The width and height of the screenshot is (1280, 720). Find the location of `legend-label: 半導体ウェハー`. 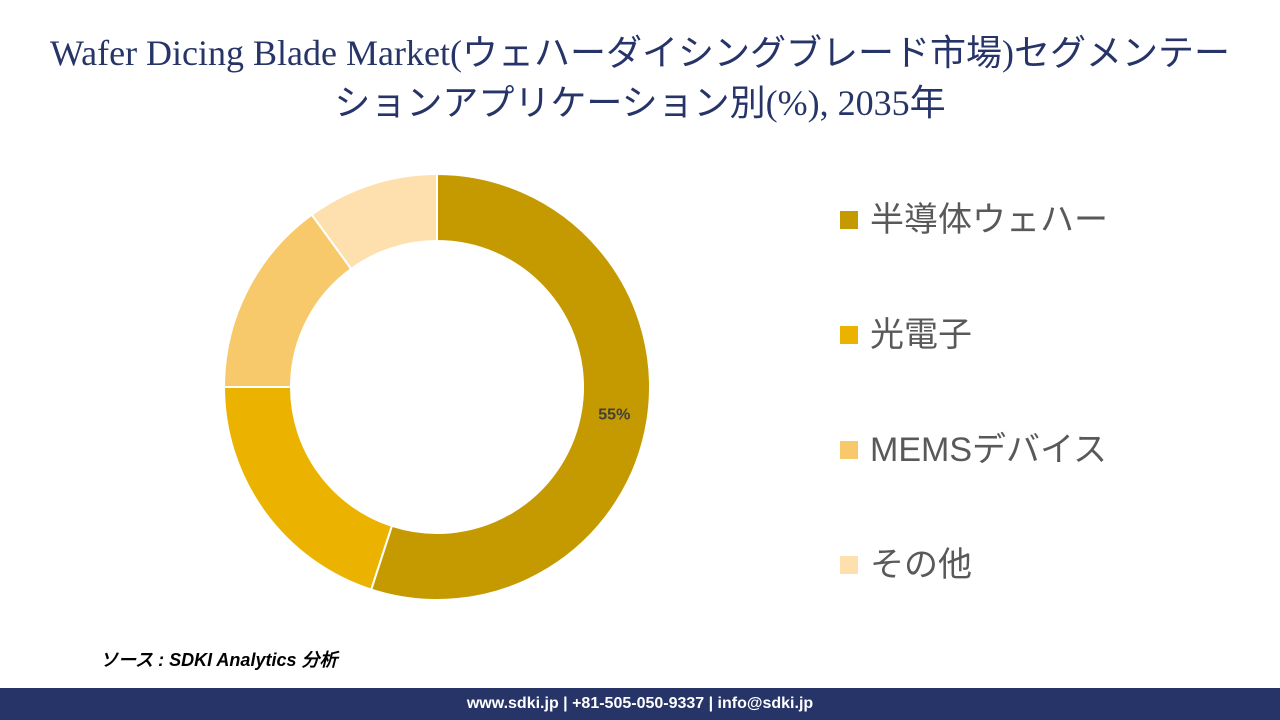

legend-label: 半導体ウェハー is located at coordinates (989, 220).